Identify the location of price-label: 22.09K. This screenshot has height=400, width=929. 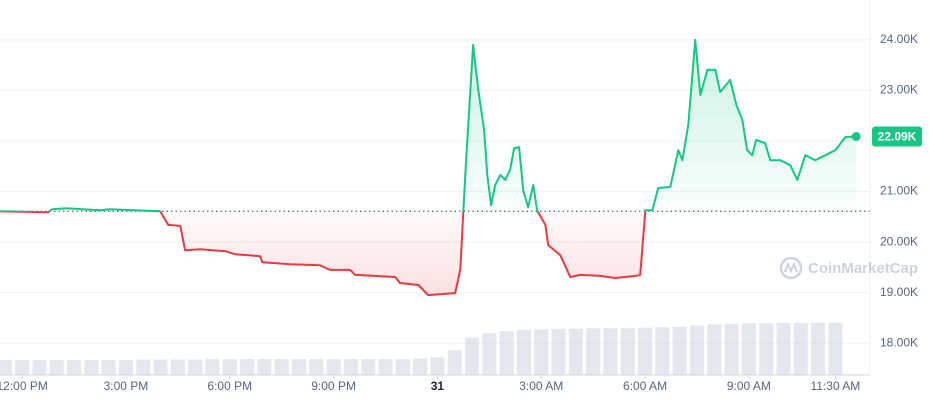
(897, 137).